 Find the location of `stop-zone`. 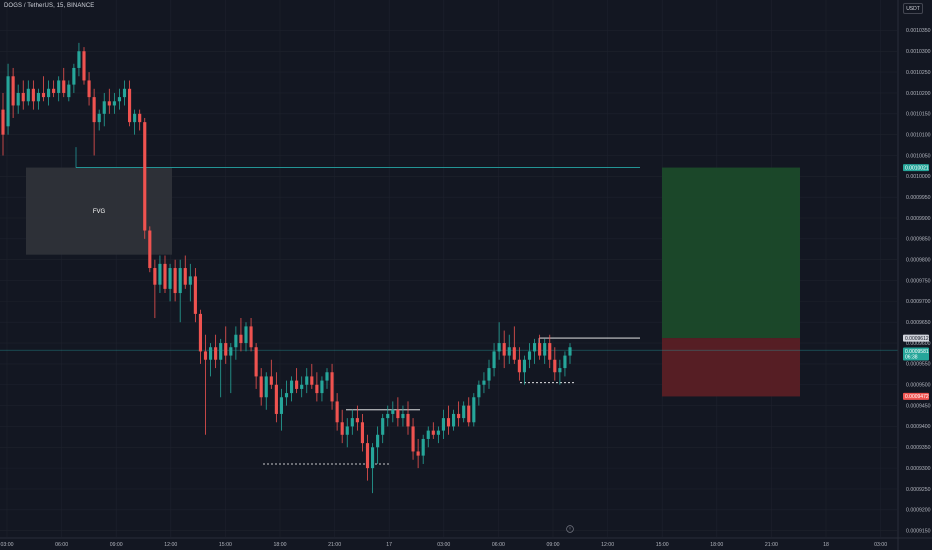

stop-zone is located at coordinates (731, 367).